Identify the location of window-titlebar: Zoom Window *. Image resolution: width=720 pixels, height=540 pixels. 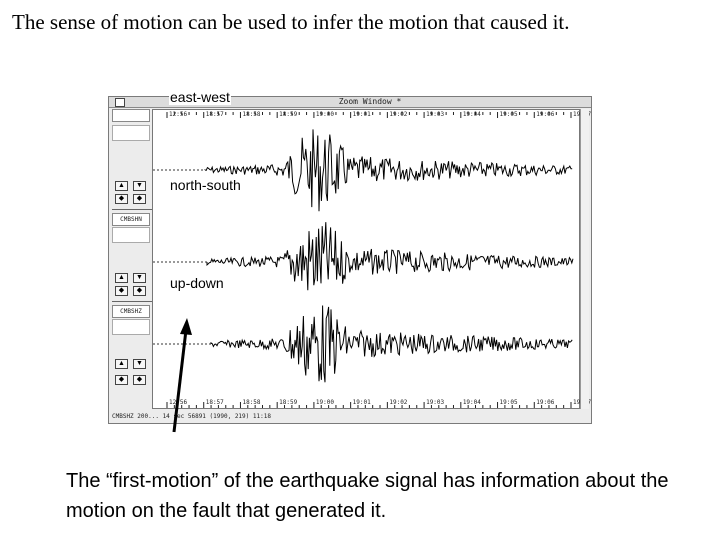
(350, 102).